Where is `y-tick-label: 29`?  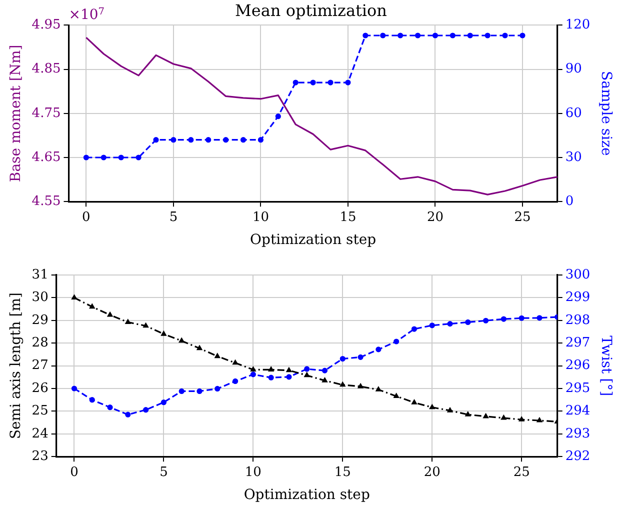 y-tick-label: 29 is located at coordinates (40, 320).